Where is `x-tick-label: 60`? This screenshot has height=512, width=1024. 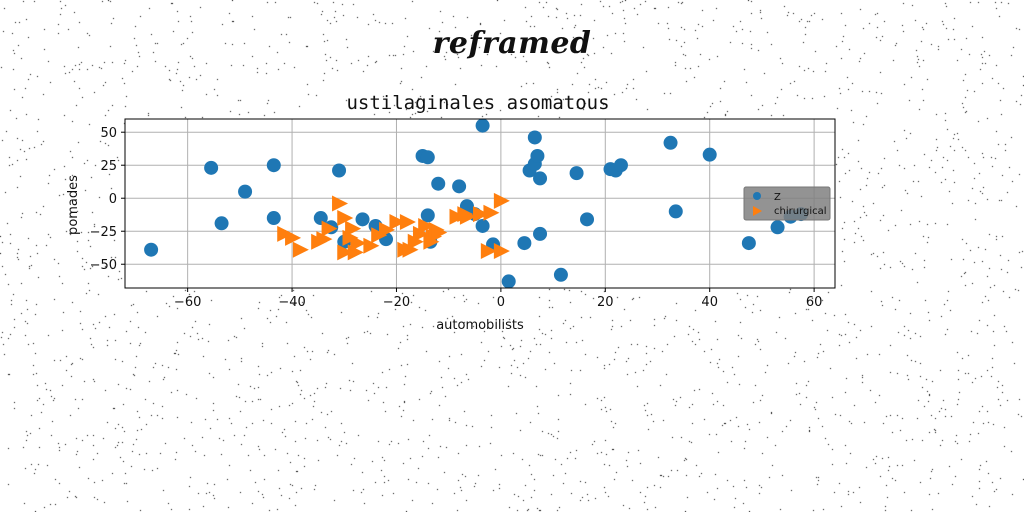
x-tick-label: 60 is located at coordinates (814, 302).